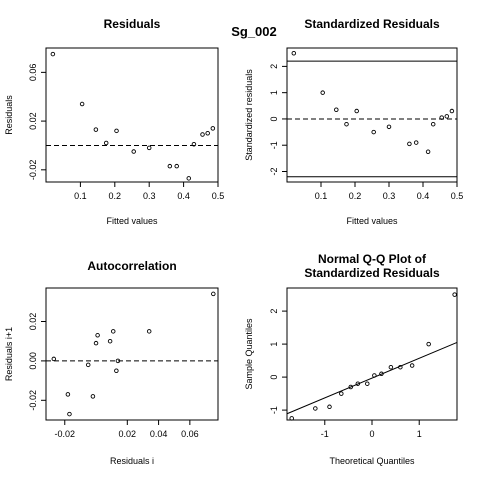 The width and height of the screenshot is (480, 480). What do you see at coordinates (371, 434) in the screenshot?
I see `x-tick-label: 0` at bounding box center [371, 434].